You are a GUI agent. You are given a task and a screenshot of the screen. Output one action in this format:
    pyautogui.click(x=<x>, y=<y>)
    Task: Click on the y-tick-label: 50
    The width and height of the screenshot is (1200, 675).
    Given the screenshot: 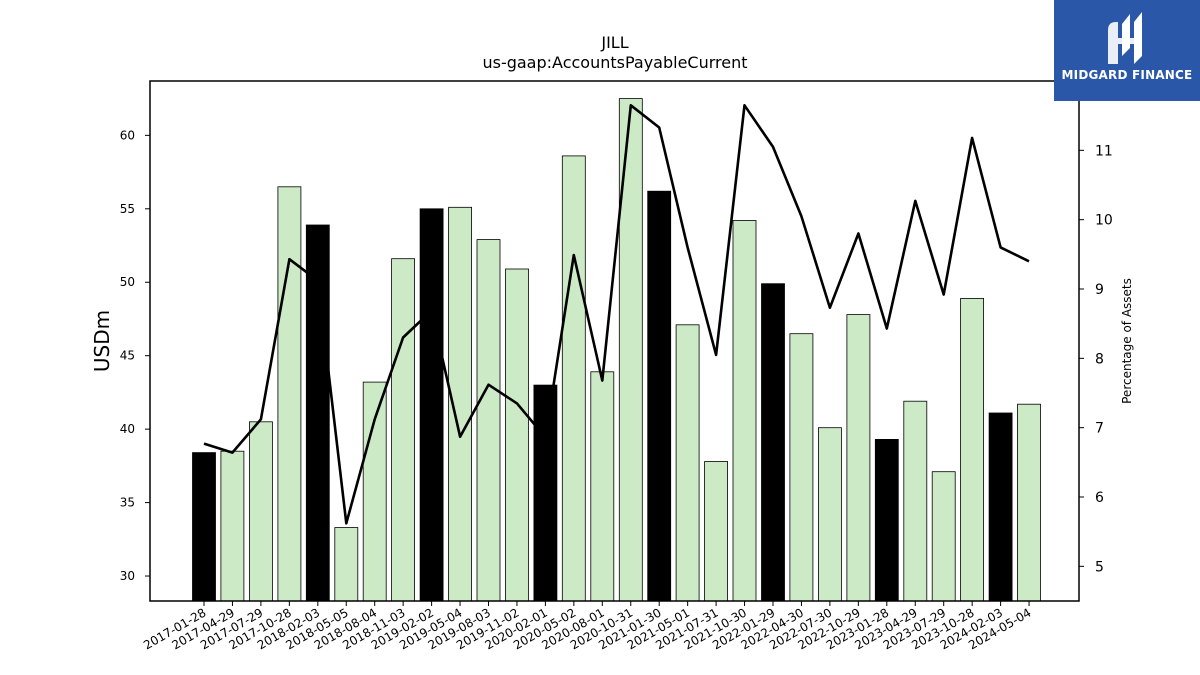 What is the action you would take?
    pyautogui.click(x=127, y=282)
    